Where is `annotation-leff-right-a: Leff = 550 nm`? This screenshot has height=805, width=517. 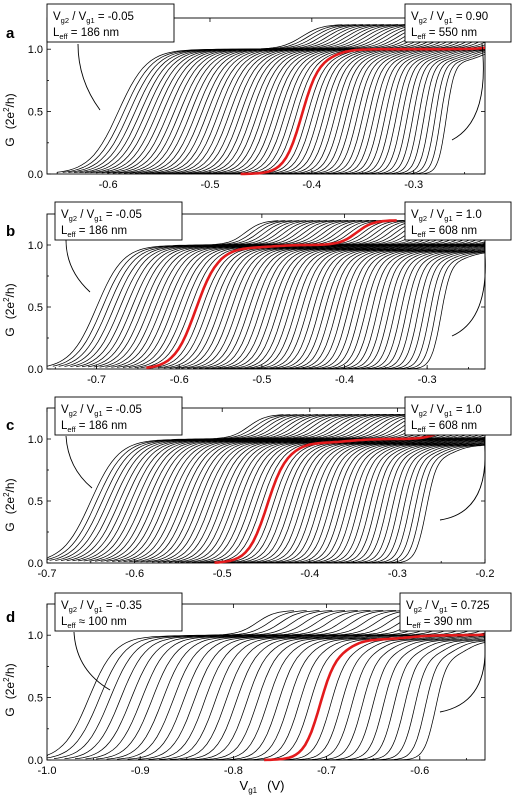 annotation-leff-right-a: Leff = 550 nm is located at coordinates (444, 34).